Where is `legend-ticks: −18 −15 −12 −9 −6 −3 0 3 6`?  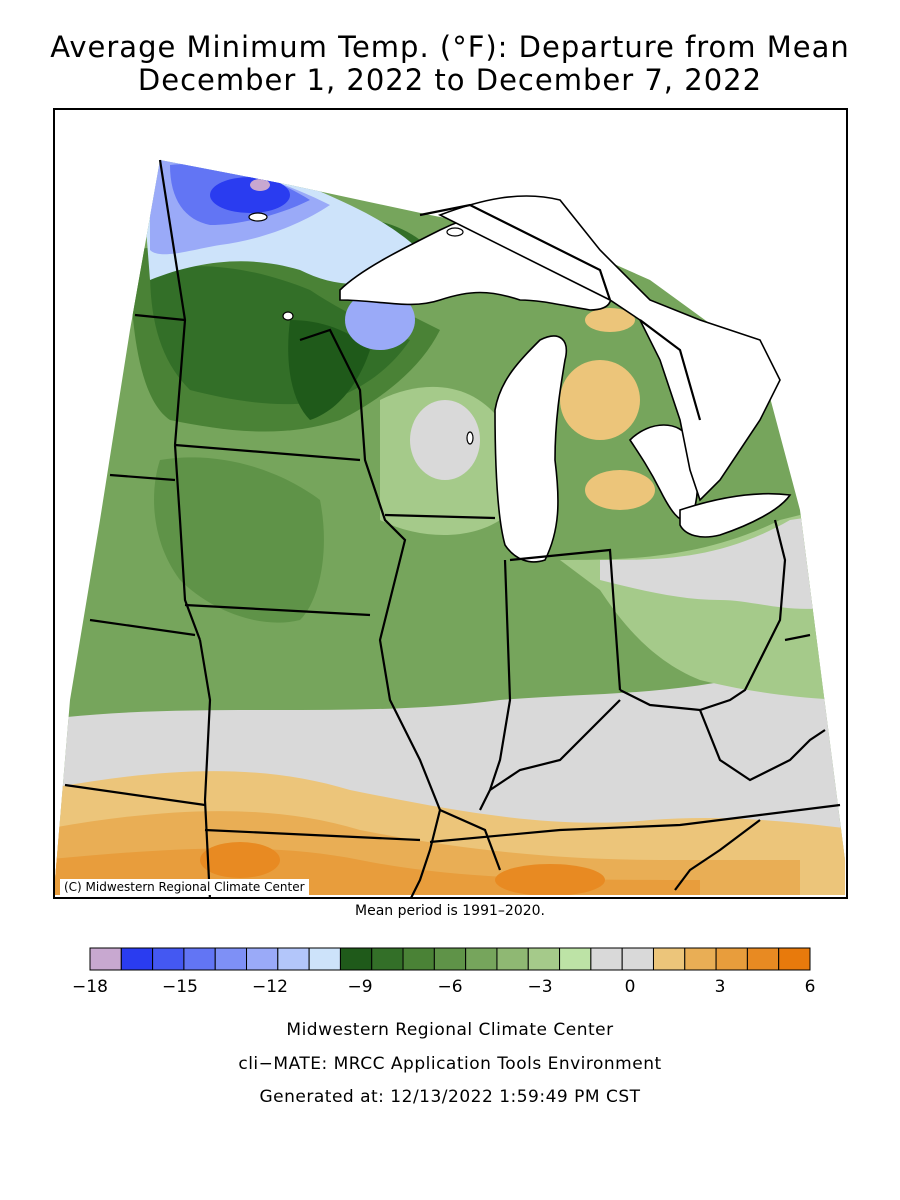 legend-ticks: −18 −15 −12 −9 −6 −3 0 3 6 is located at coordinates (443, 987).